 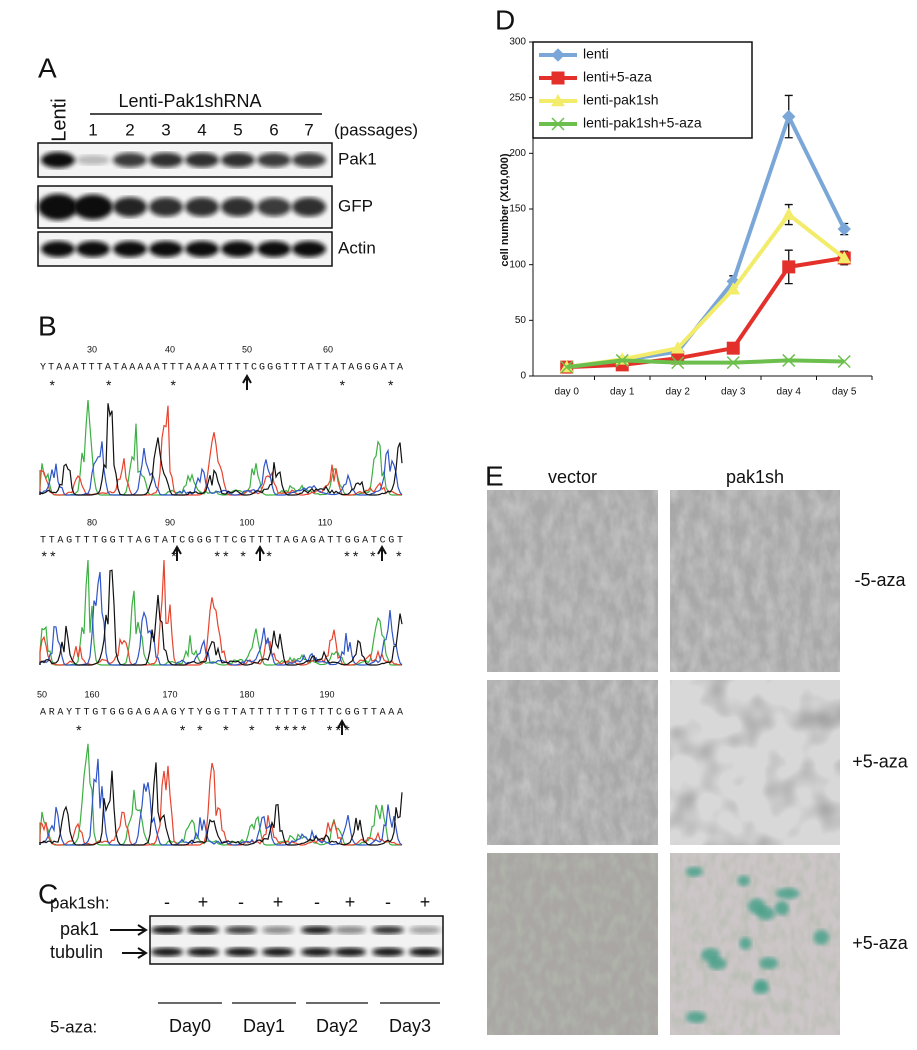 What do you see at coordinates (221, 733) in the screenshot?
I see `methylation-marks: * * * * * **** ***` at bounding box center [221, 733].